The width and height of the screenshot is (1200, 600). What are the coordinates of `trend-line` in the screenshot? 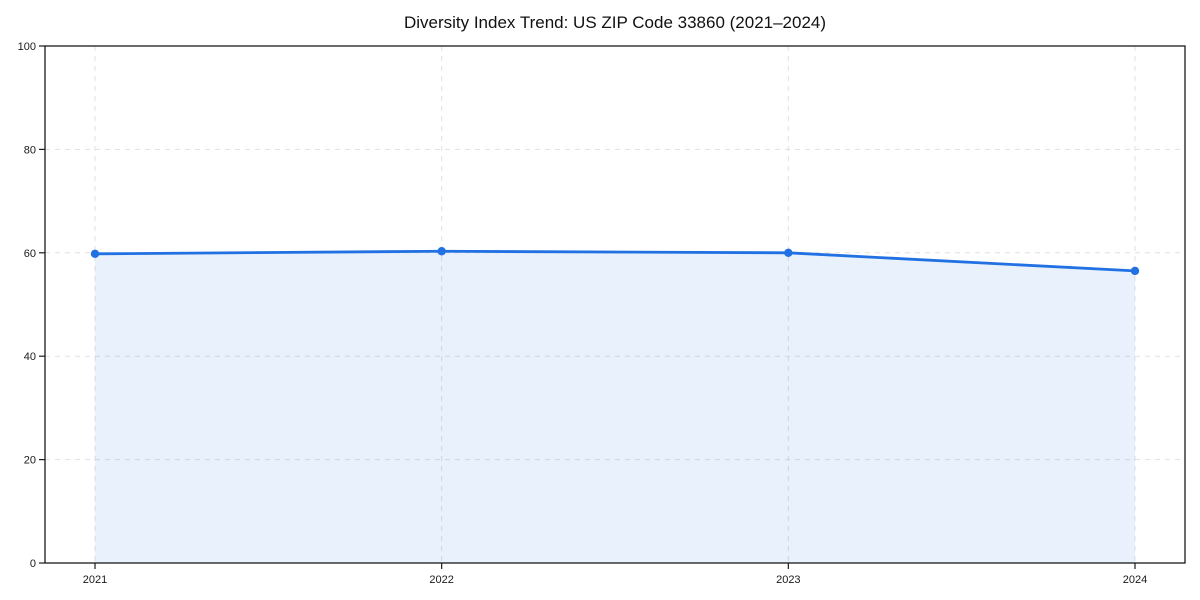 It's located at (615, 261).